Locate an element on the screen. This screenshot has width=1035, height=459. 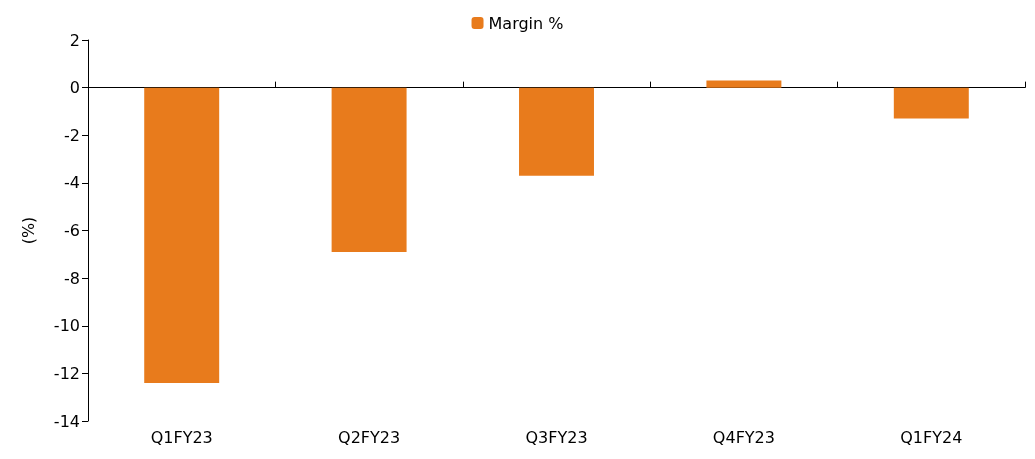
y-axis-title: (%) is located at coordinates (28, 230).